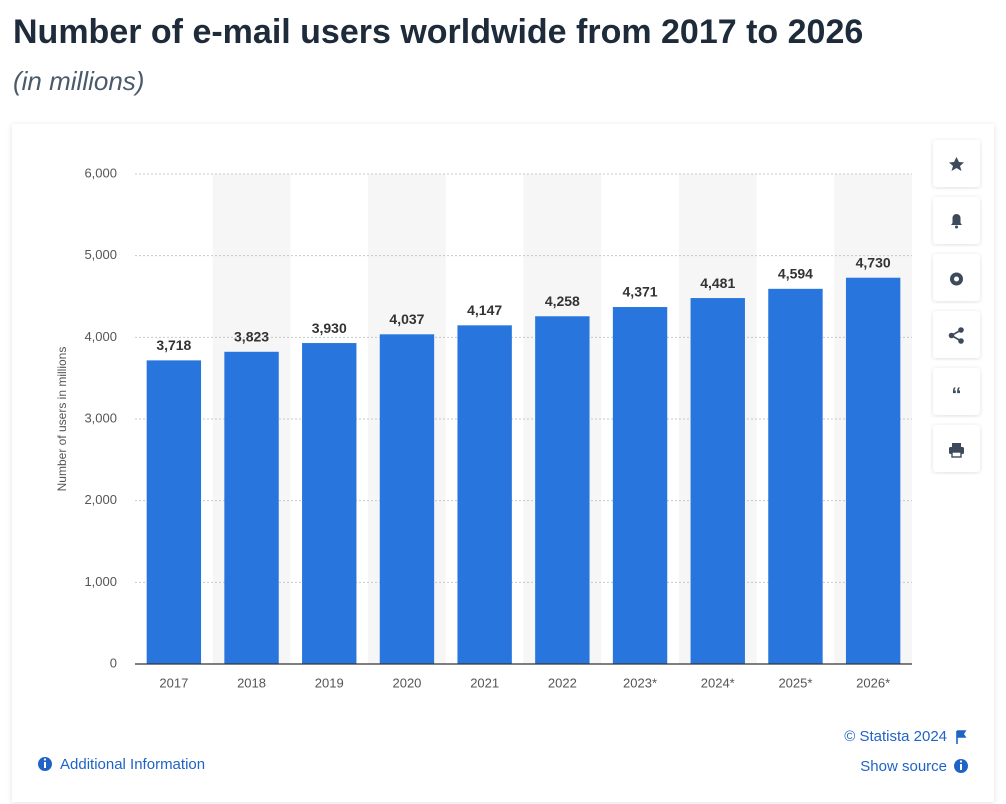 This screenshot has height=804, width=1006. What do you see at coordinates (100, 172) in the screenshot?
I see `y-tick-label: 6,000` at bounding box center [100, 172].